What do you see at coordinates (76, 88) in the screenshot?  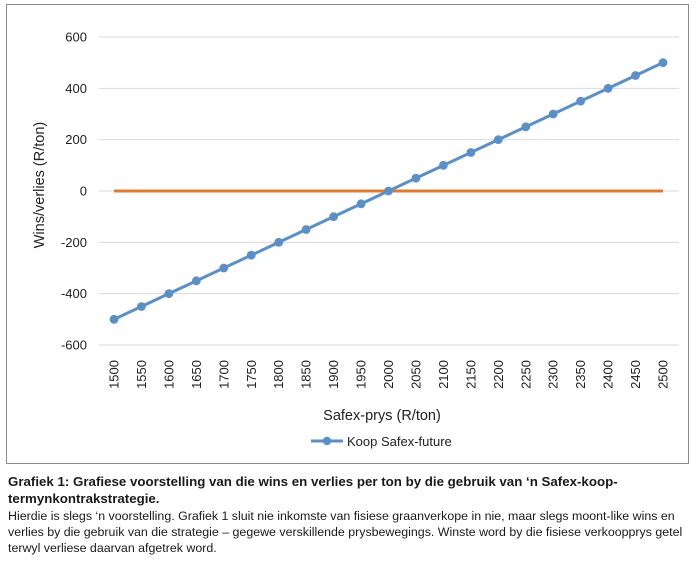 I see `y-tick-label: 400` at bounding box center [76, 88].